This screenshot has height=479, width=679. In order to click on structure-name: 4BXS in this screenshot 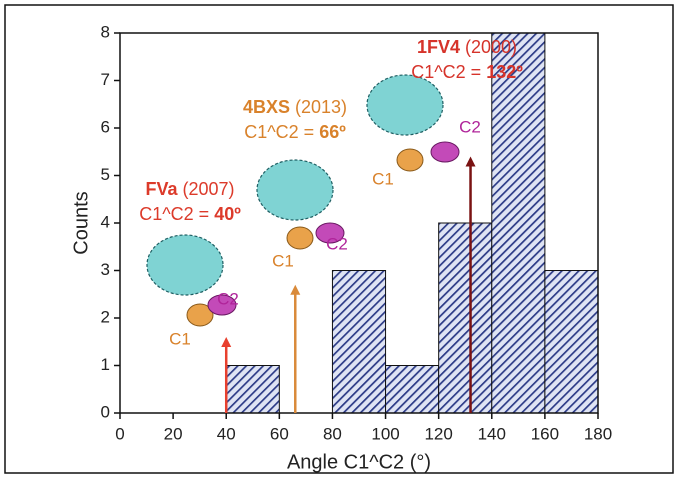, I will do `click(266, 107)`.